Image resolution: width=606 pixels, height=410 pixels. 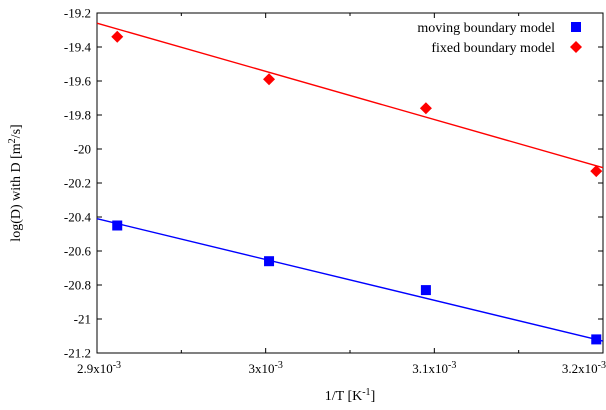 I want to click on x-tick-label: 3.2x10⁻³, so click(x=584, y=368).